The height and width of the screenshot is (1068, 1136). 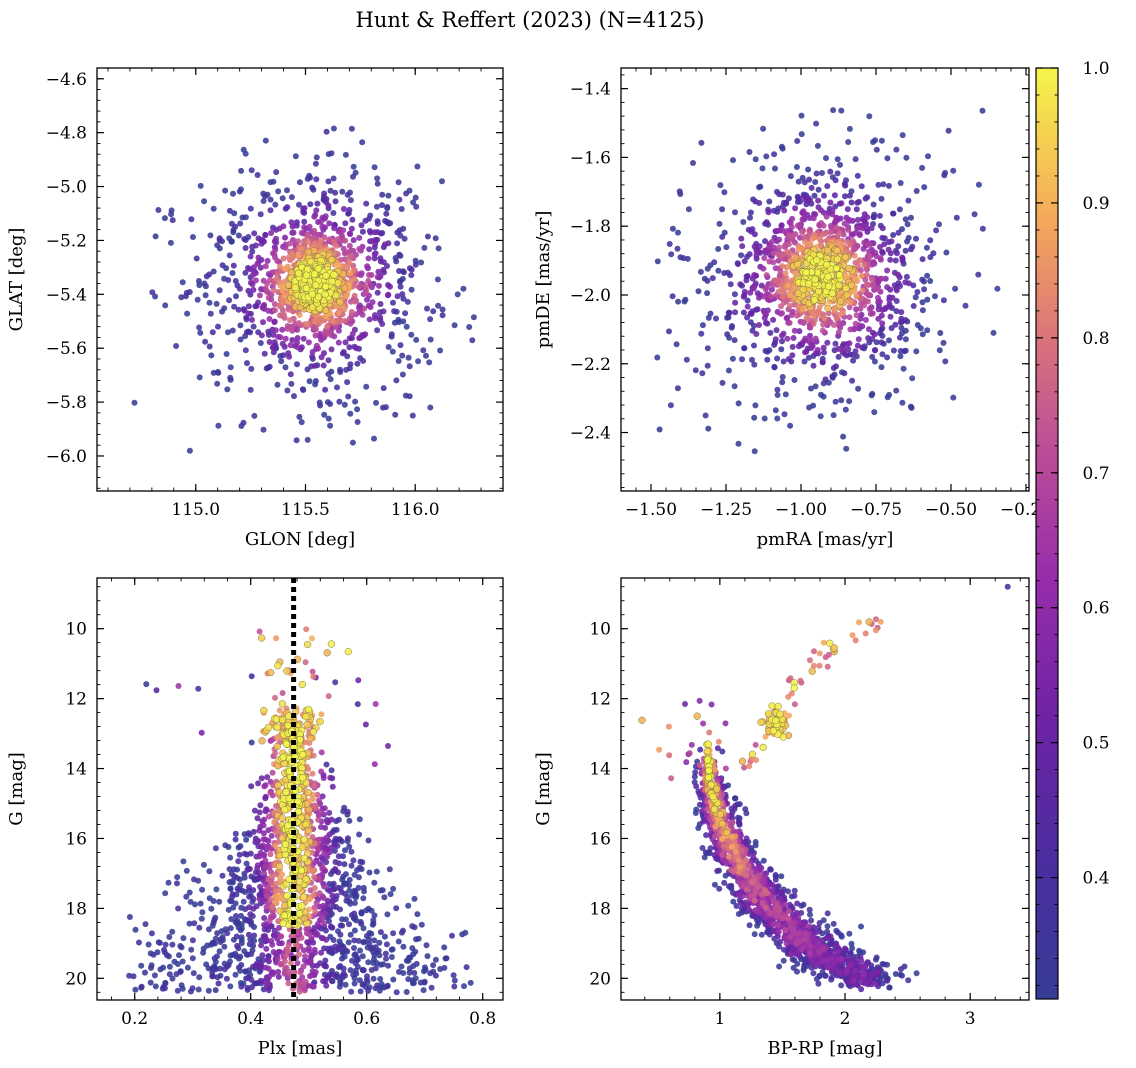 I want to click on x-tick-label: 0.8, so click(x=482, y=1019).